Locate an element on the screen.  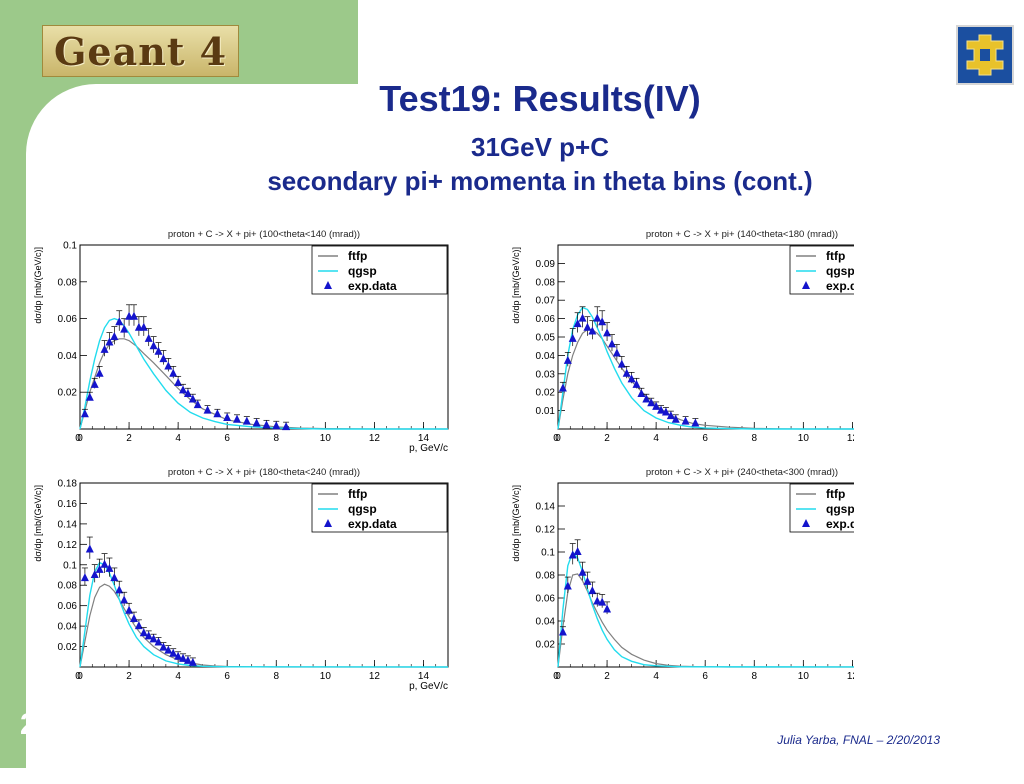
legend-swatch-data is located at coordinates (806, 285).